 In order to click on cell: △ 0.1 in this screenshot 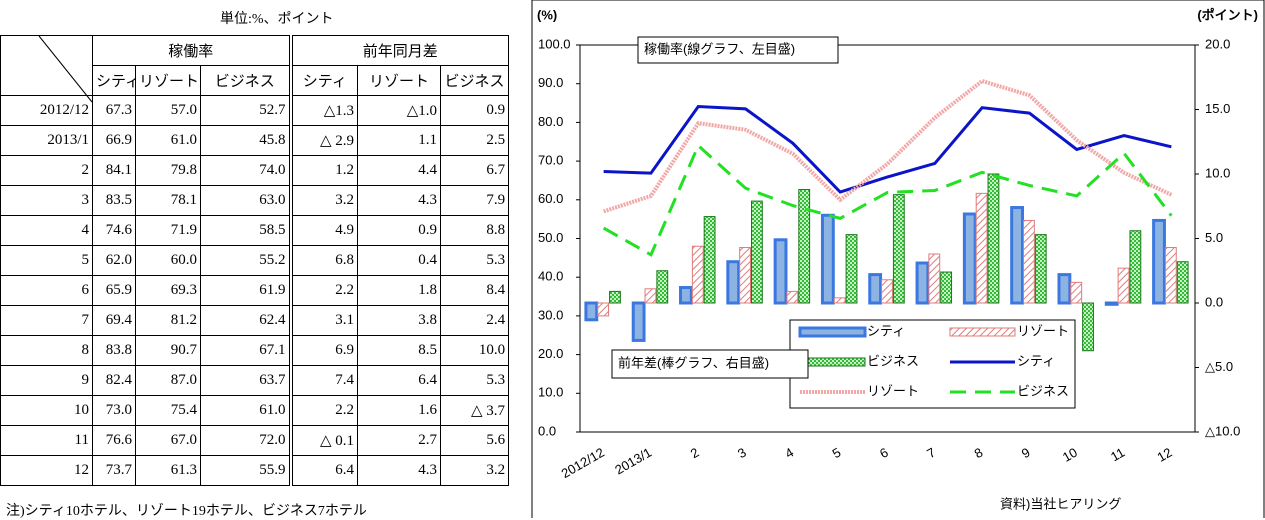, I will do `click(323, 440)`.